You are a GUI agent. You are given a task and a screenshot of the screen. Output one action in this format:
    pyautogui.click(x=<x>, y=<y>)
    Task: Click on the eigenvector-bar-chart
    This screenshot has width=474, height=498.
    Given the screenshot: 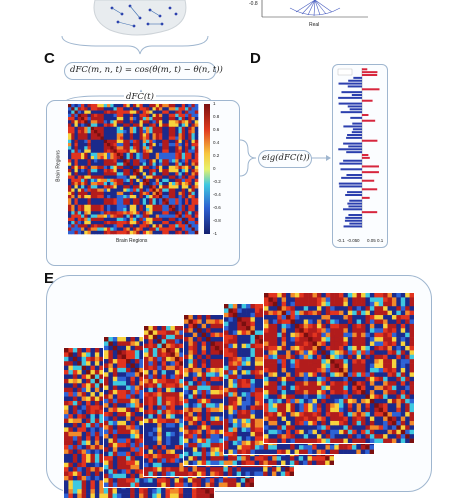 What is the action you would take?
    pyautogui.click(x=359, y=152)
    